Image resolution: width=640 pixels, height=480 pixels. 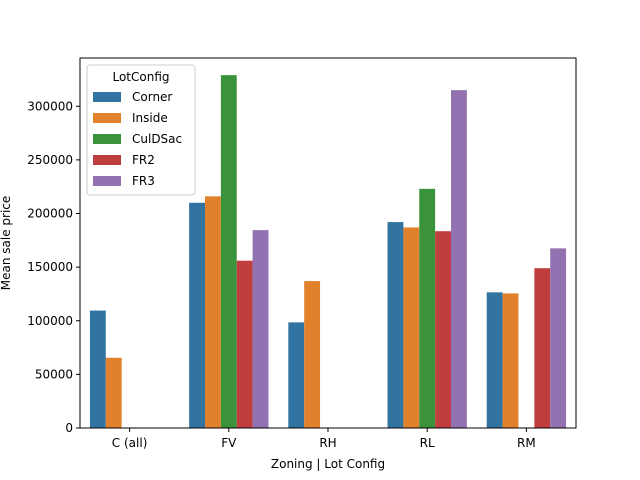 I want to click on bar-fr2-rl, so click(x=443, y=329).